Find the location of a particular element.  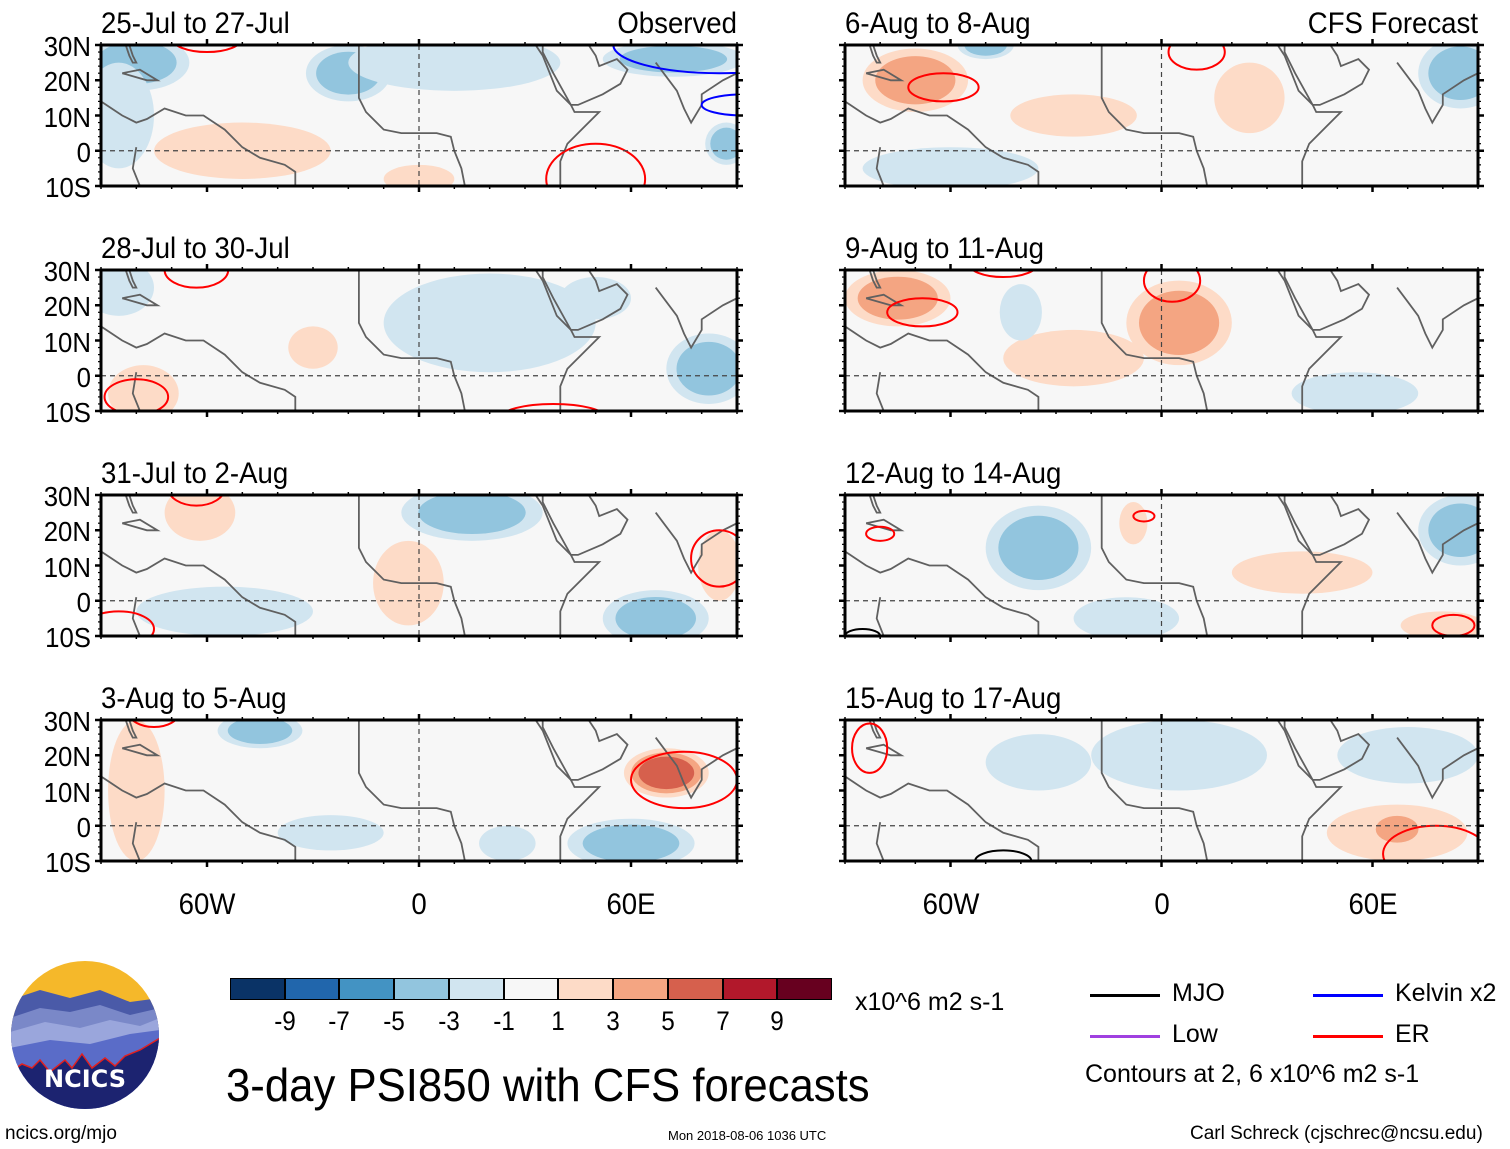

map-panel-p2 is located at coordinates (419, 340).